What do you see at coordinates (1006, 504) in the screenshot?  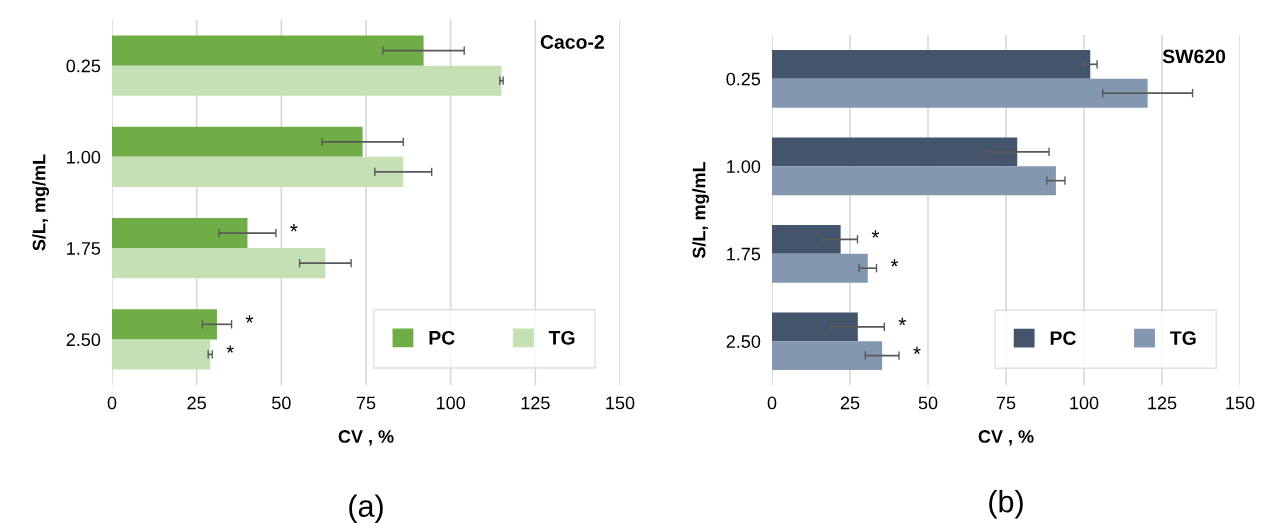 I see `text: (b)` at bounding box center [1006, 504].